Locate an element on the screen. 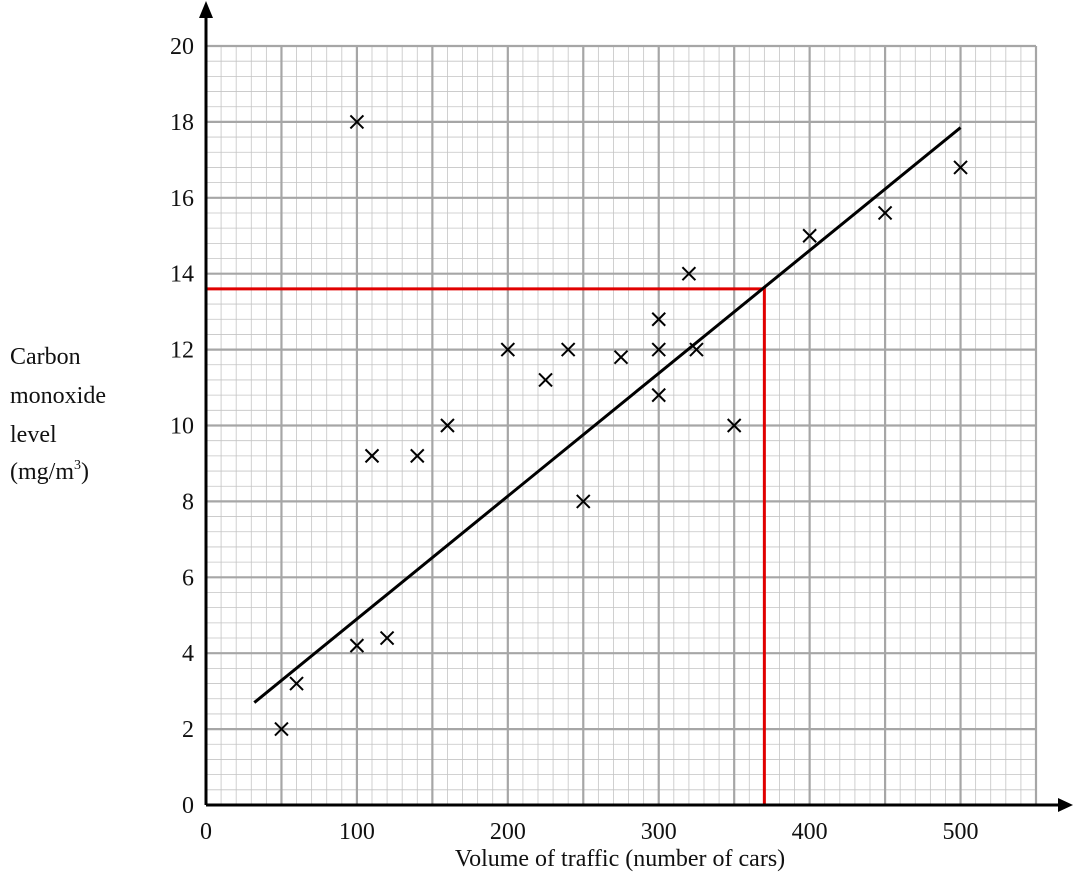 The image size is (1073, 883). y-tick-label: 14 is located at coordinates (182, 275).